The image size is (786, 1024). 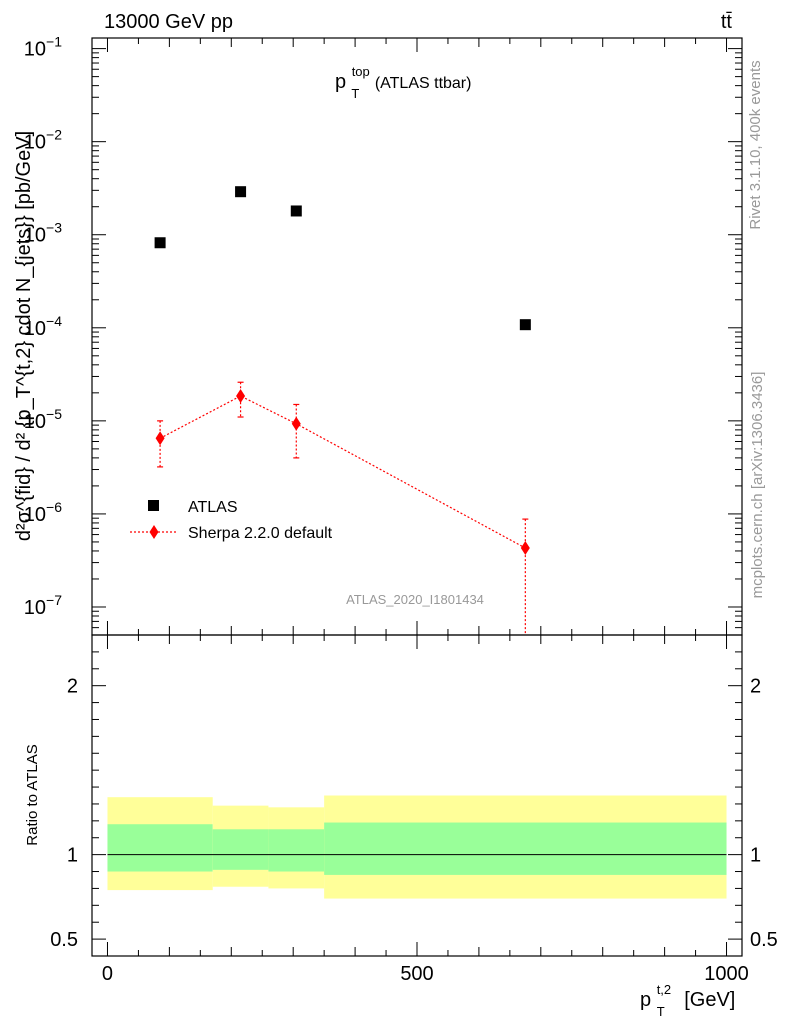 I want to click on title-rest: (ATLAS ttbar), so click(x=423, y=83).